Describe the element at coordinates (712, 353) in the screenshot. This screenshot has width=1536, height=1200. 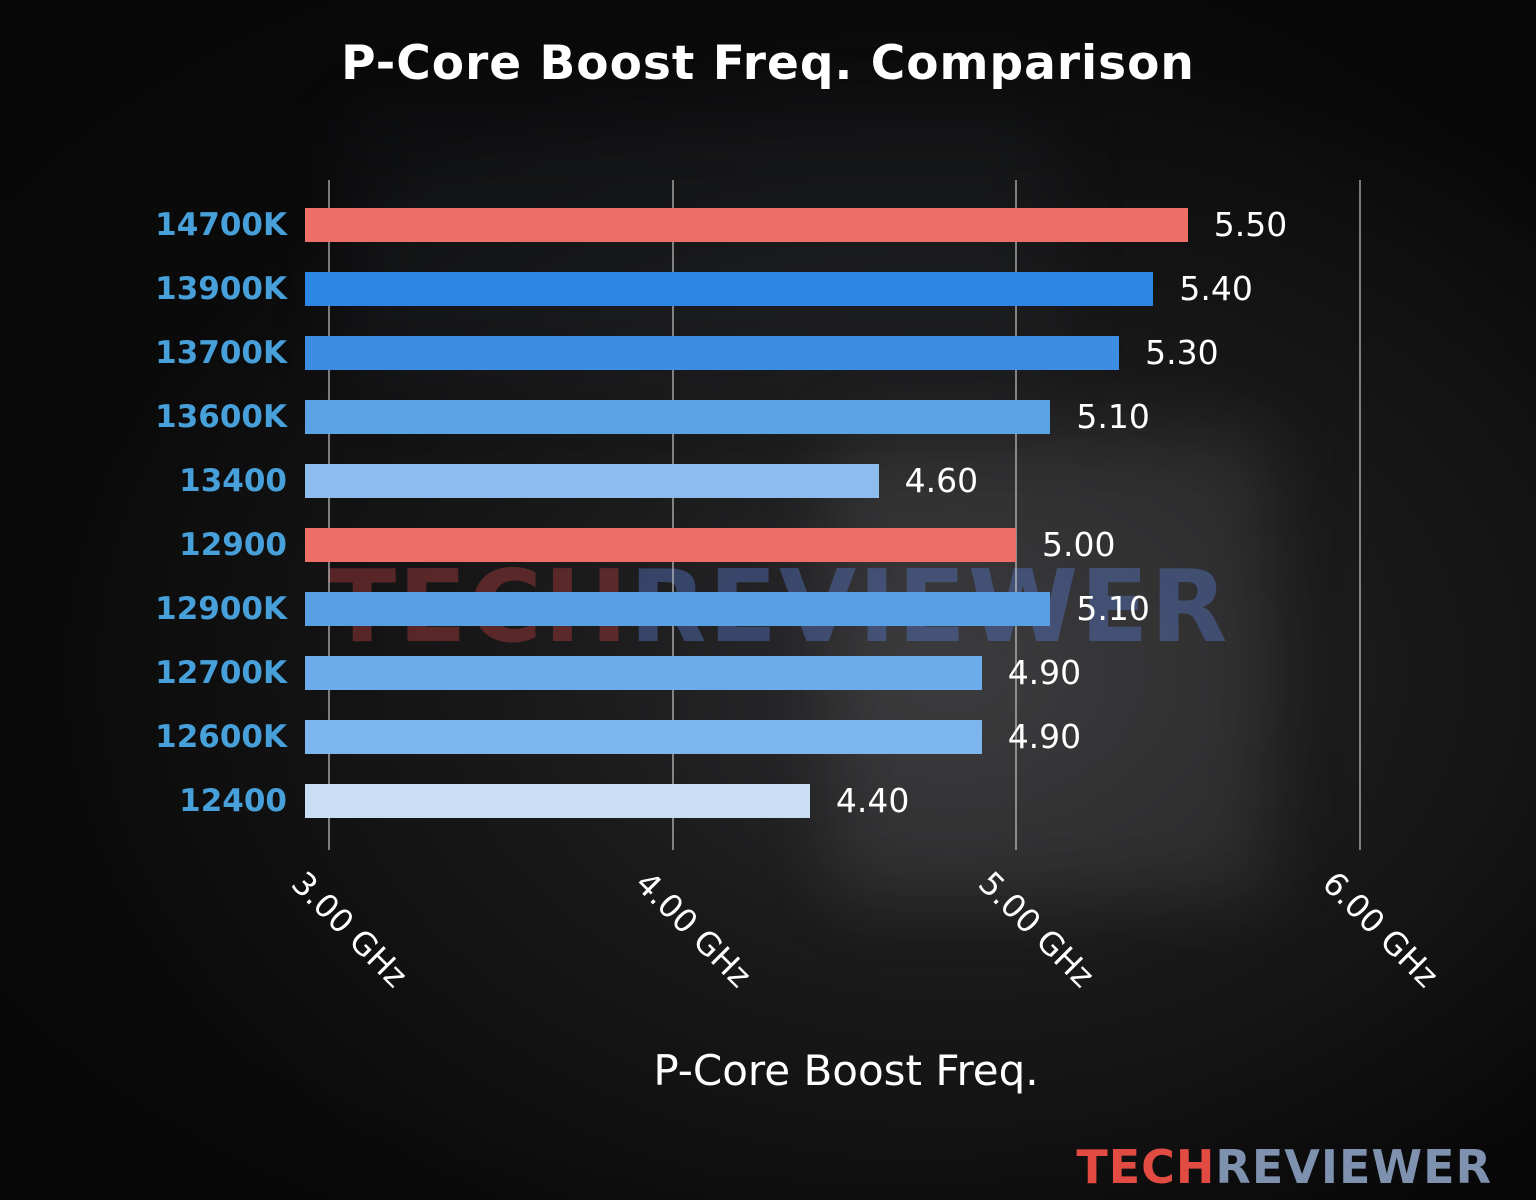
I see `bar-13700K` at that location.